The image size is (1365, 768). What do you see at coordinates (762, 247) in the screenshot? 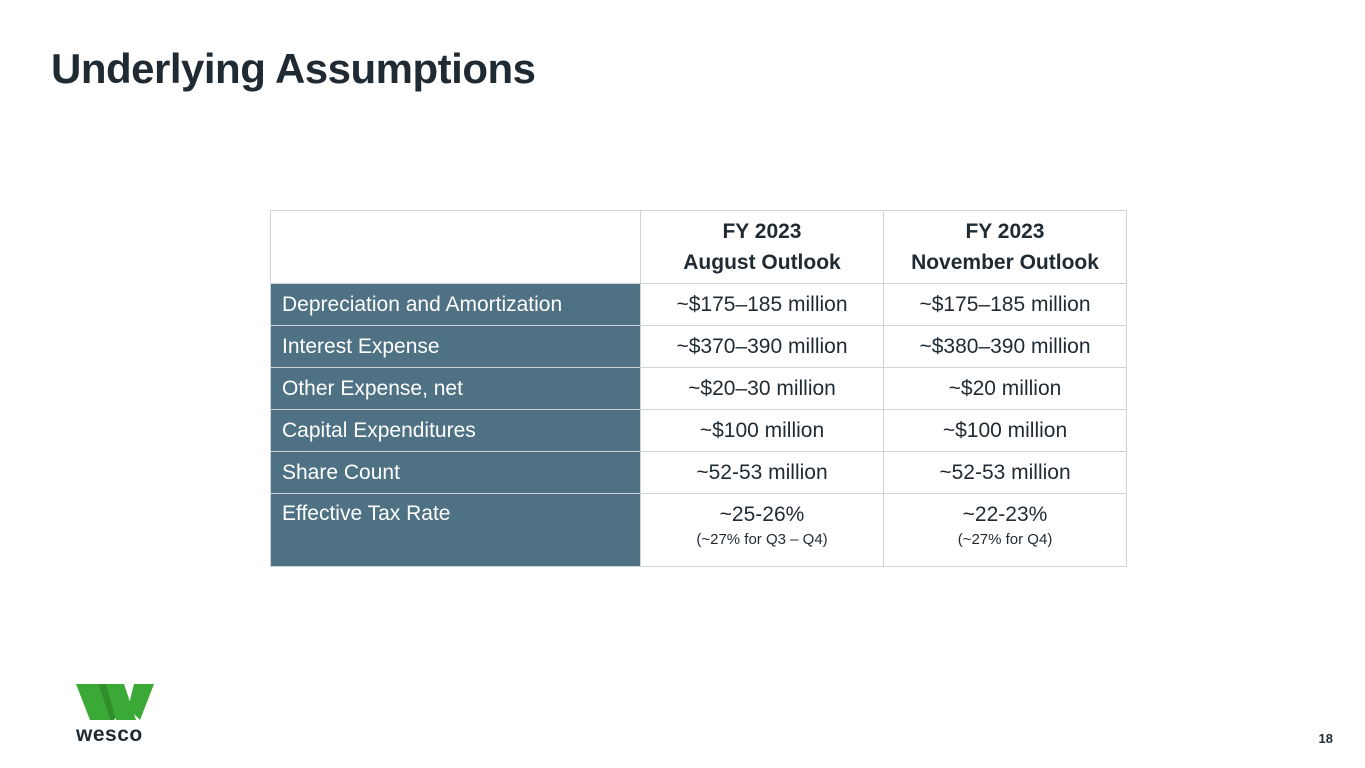
I see `header-august-outlook: FY 2023 August Outlook` at bounding box center [762, 247].